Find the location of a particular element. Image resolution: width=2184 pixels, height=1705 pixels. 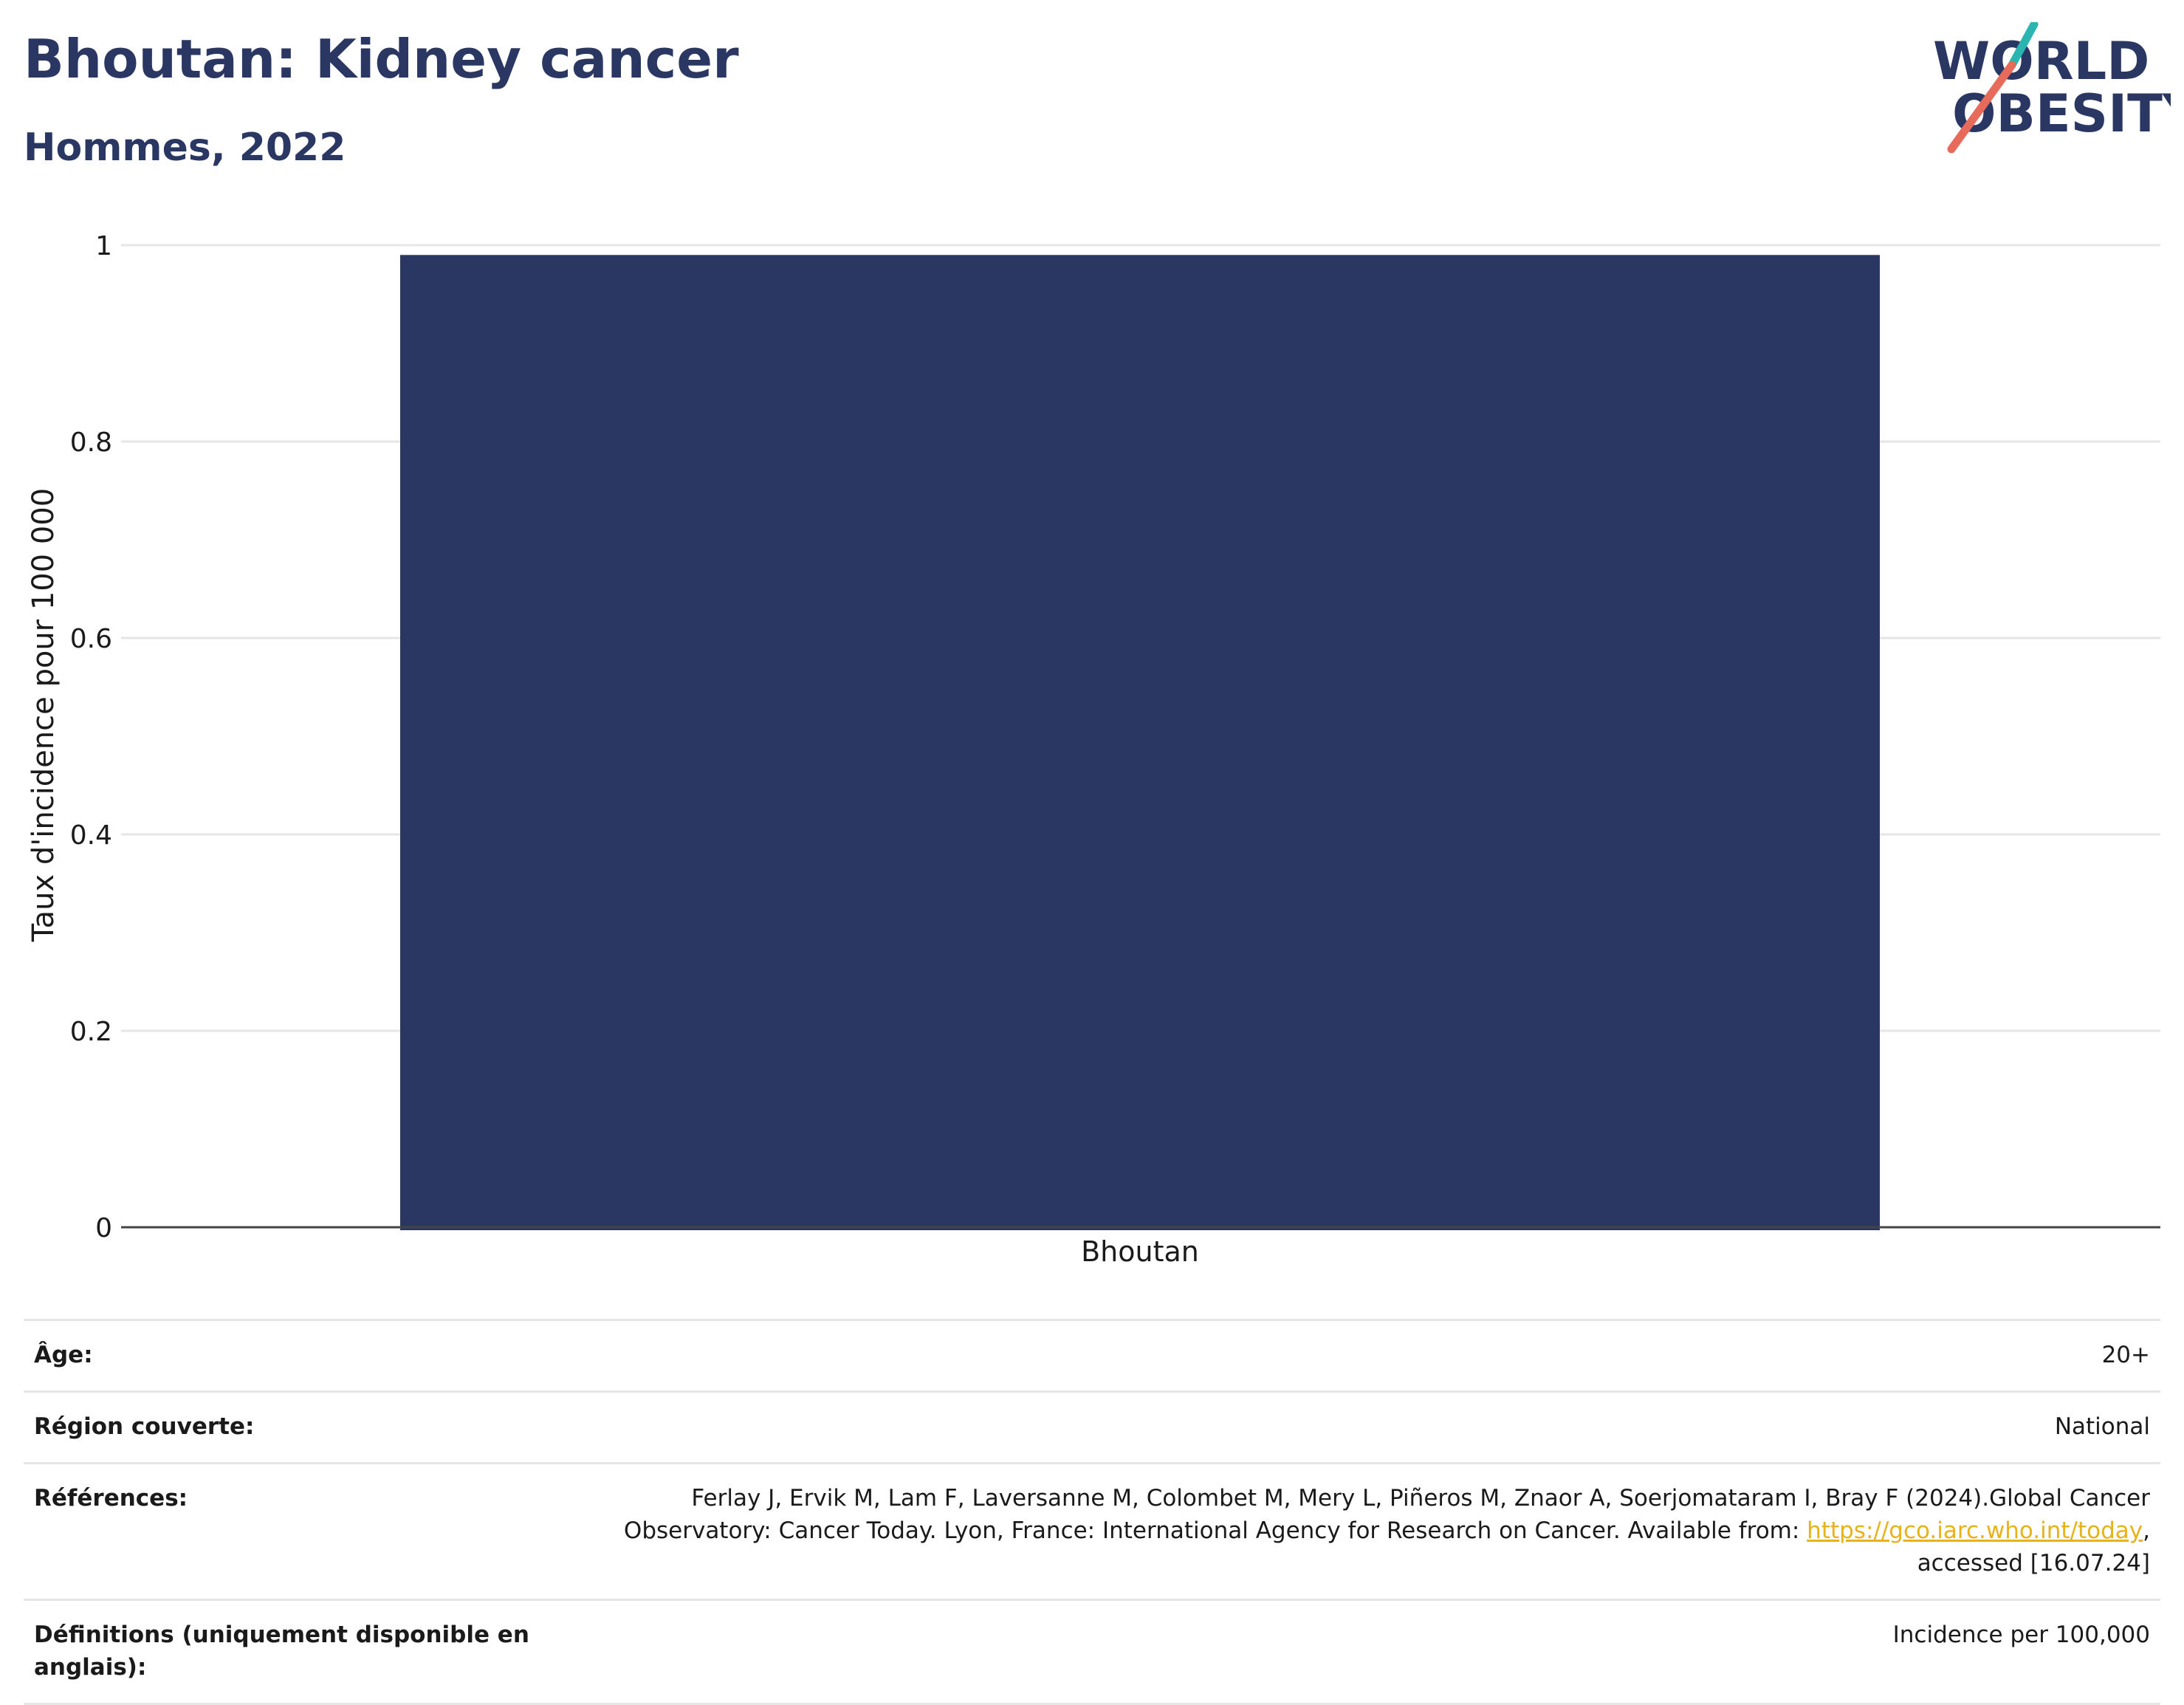

logo-slash-coral is located at coordinates (1982, 108).